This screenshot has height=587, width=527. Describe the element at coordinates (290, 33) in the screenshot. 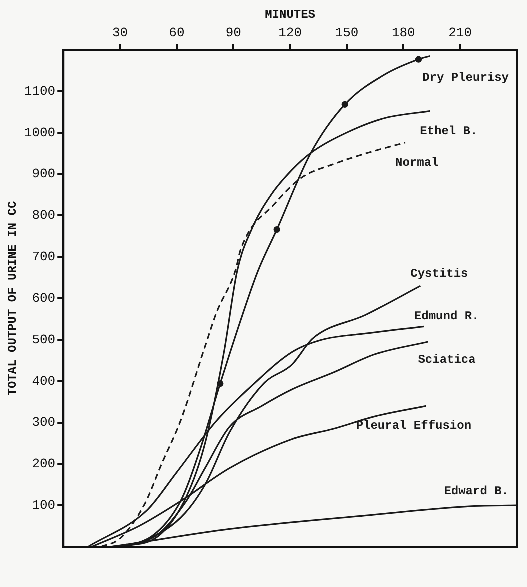

I see `x-tick-label: 120` at that location.